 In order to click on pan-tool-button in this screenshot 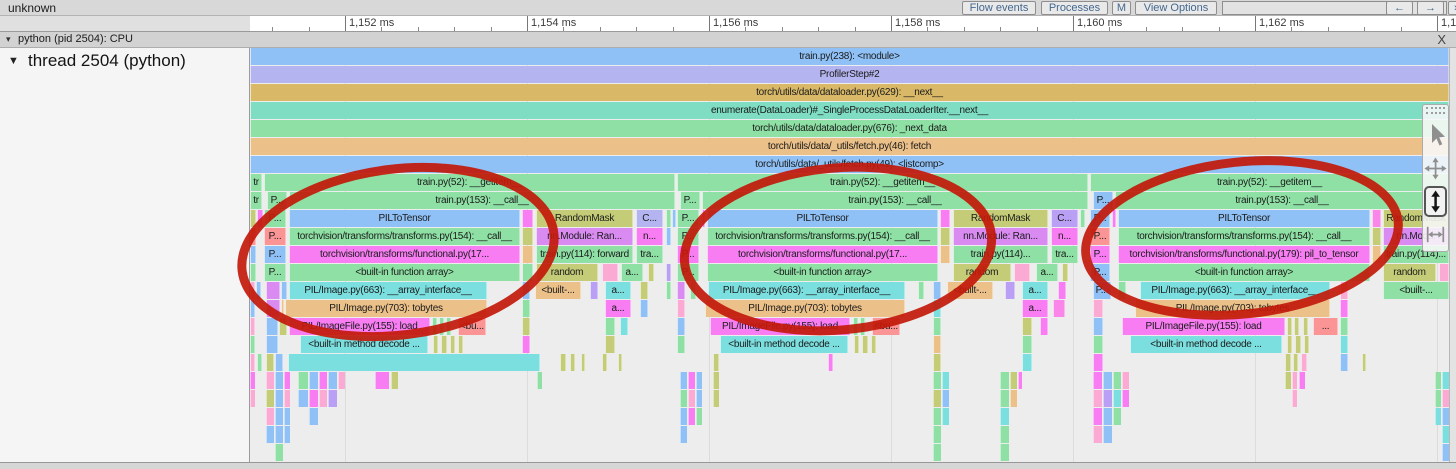, I will do `click(1435, 168)`.